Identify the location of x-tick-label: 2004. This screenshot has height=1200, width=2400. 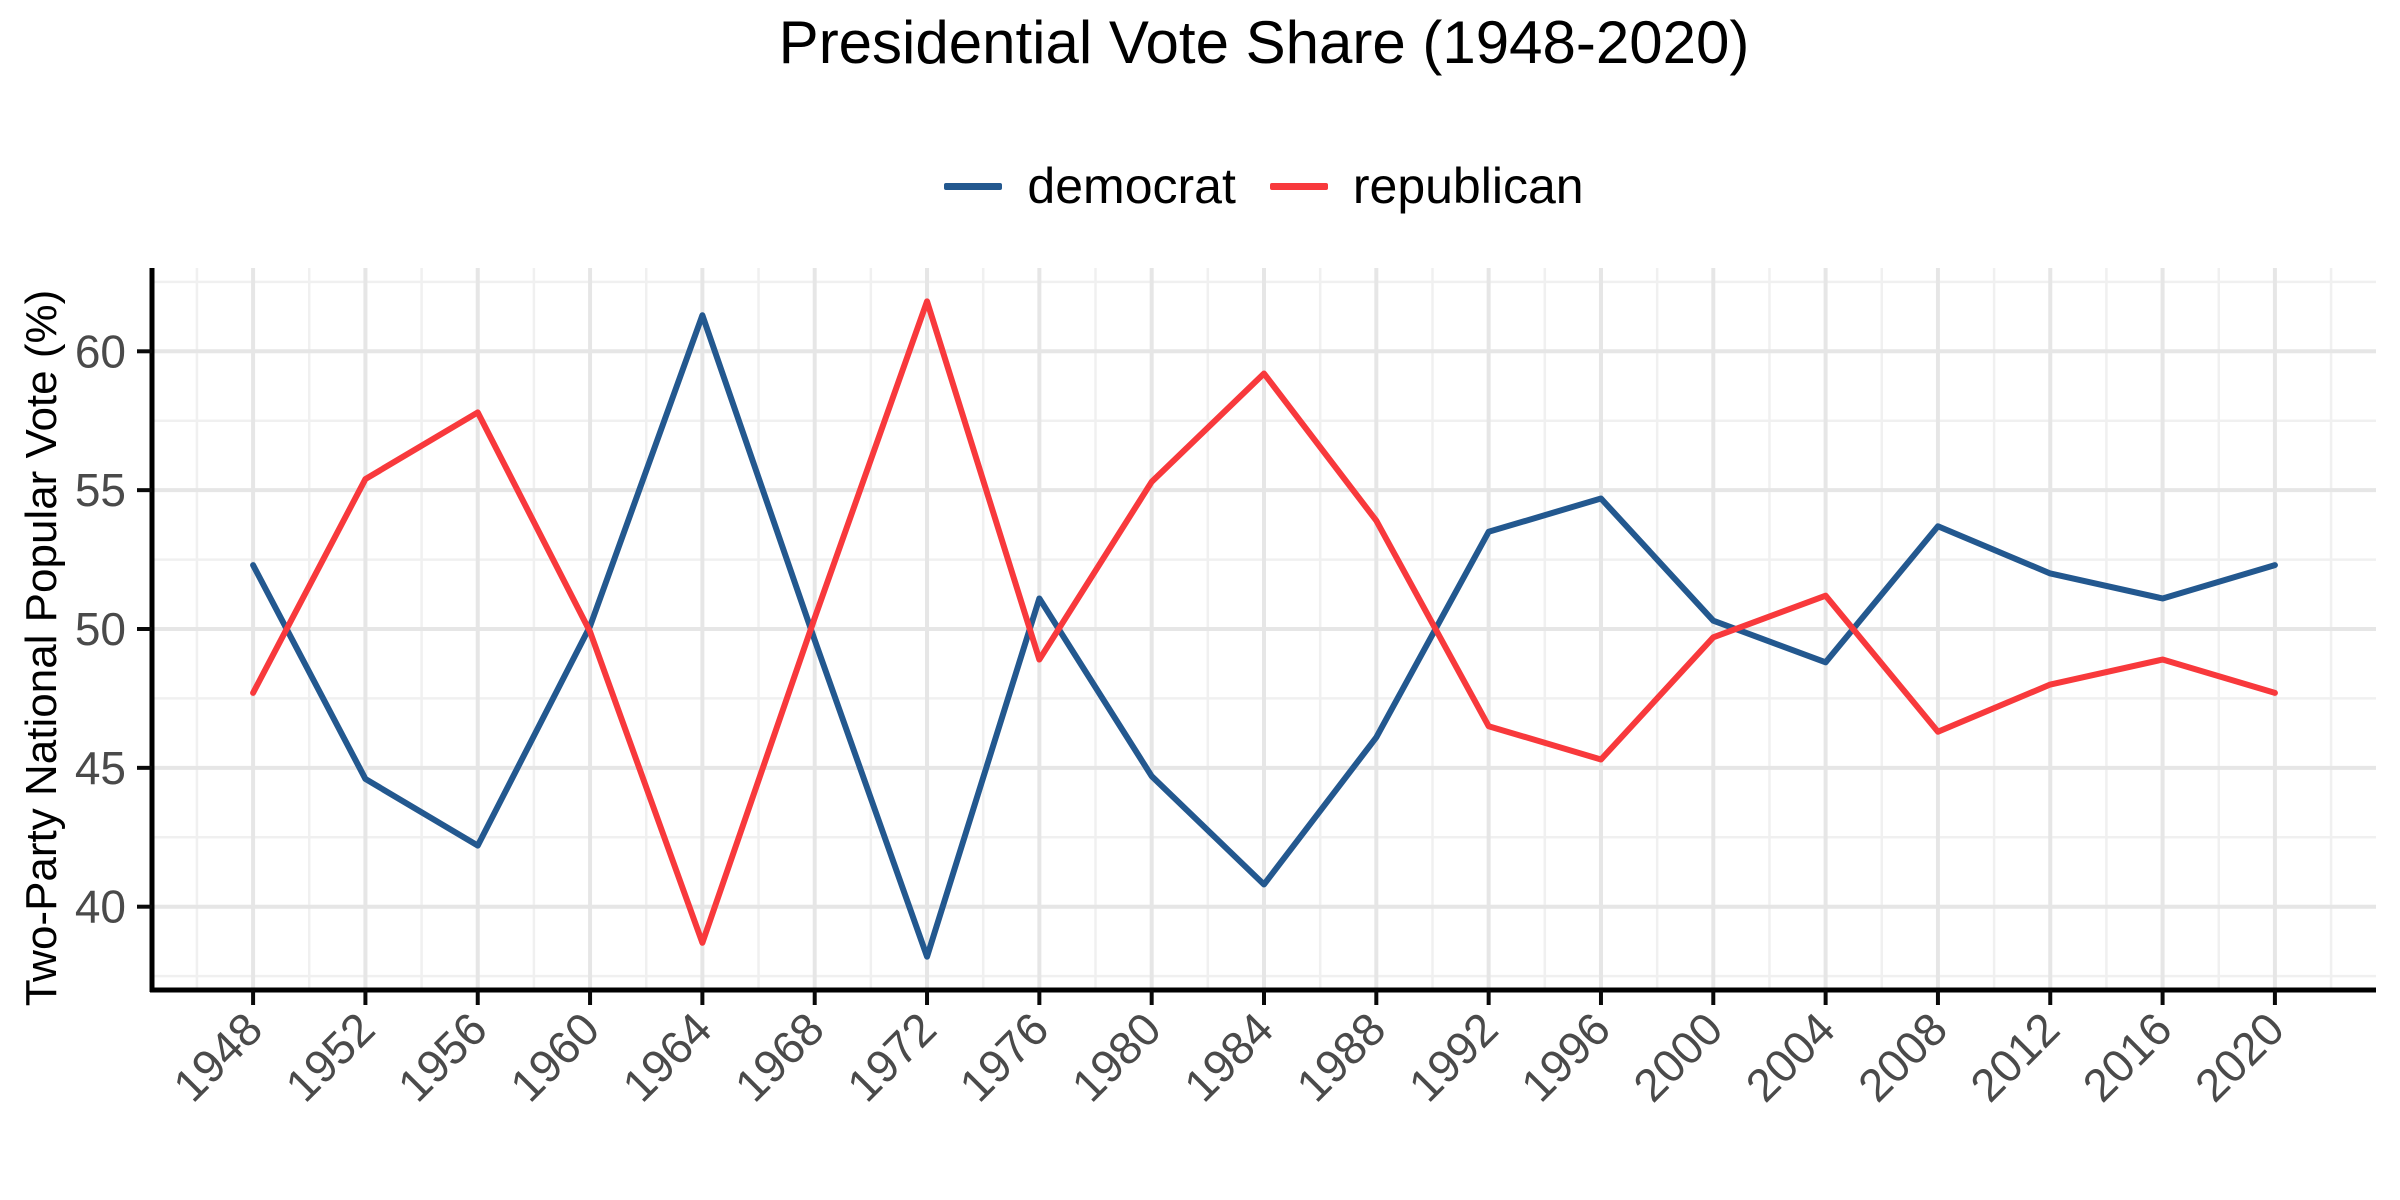
(1790, 1056).